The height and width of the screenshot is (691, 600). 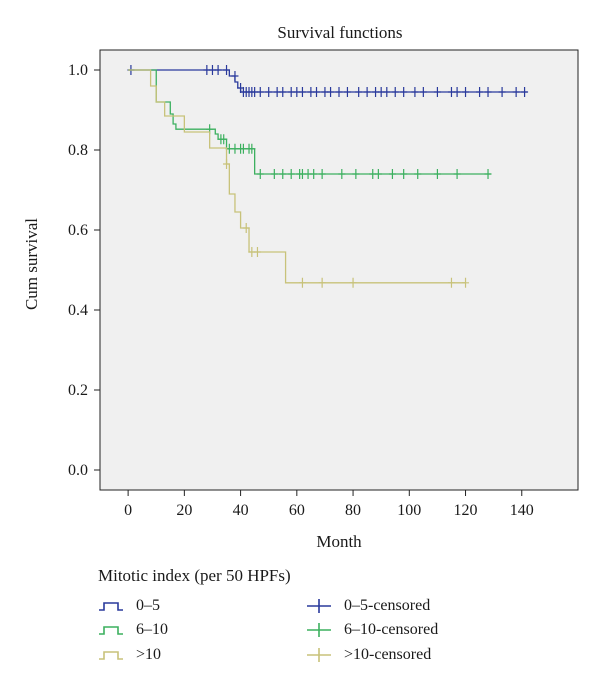 I want to click on x-tick-label-80: 80, so click(x=353, y=510).